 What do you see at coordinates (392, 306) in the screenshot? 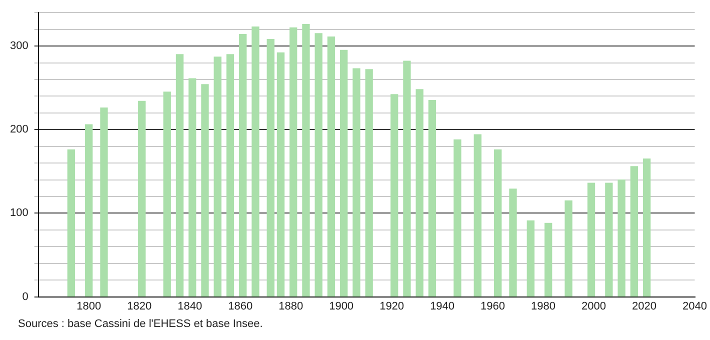
I see `x-tick-label: 1920` at bounding box center [392, 306].